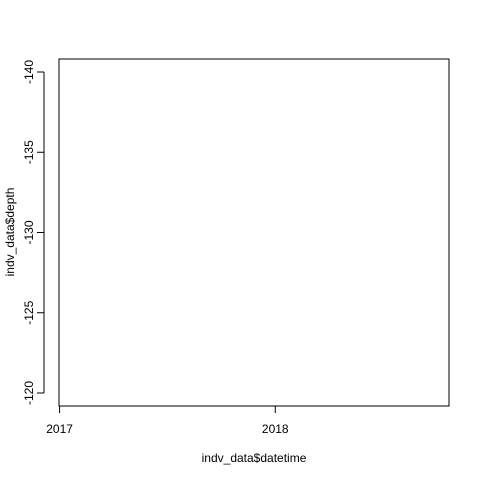  Describe the element at coordinates (10, 232) in the screenshot. I see `y-axis-label: indv_data$depth` at that location.